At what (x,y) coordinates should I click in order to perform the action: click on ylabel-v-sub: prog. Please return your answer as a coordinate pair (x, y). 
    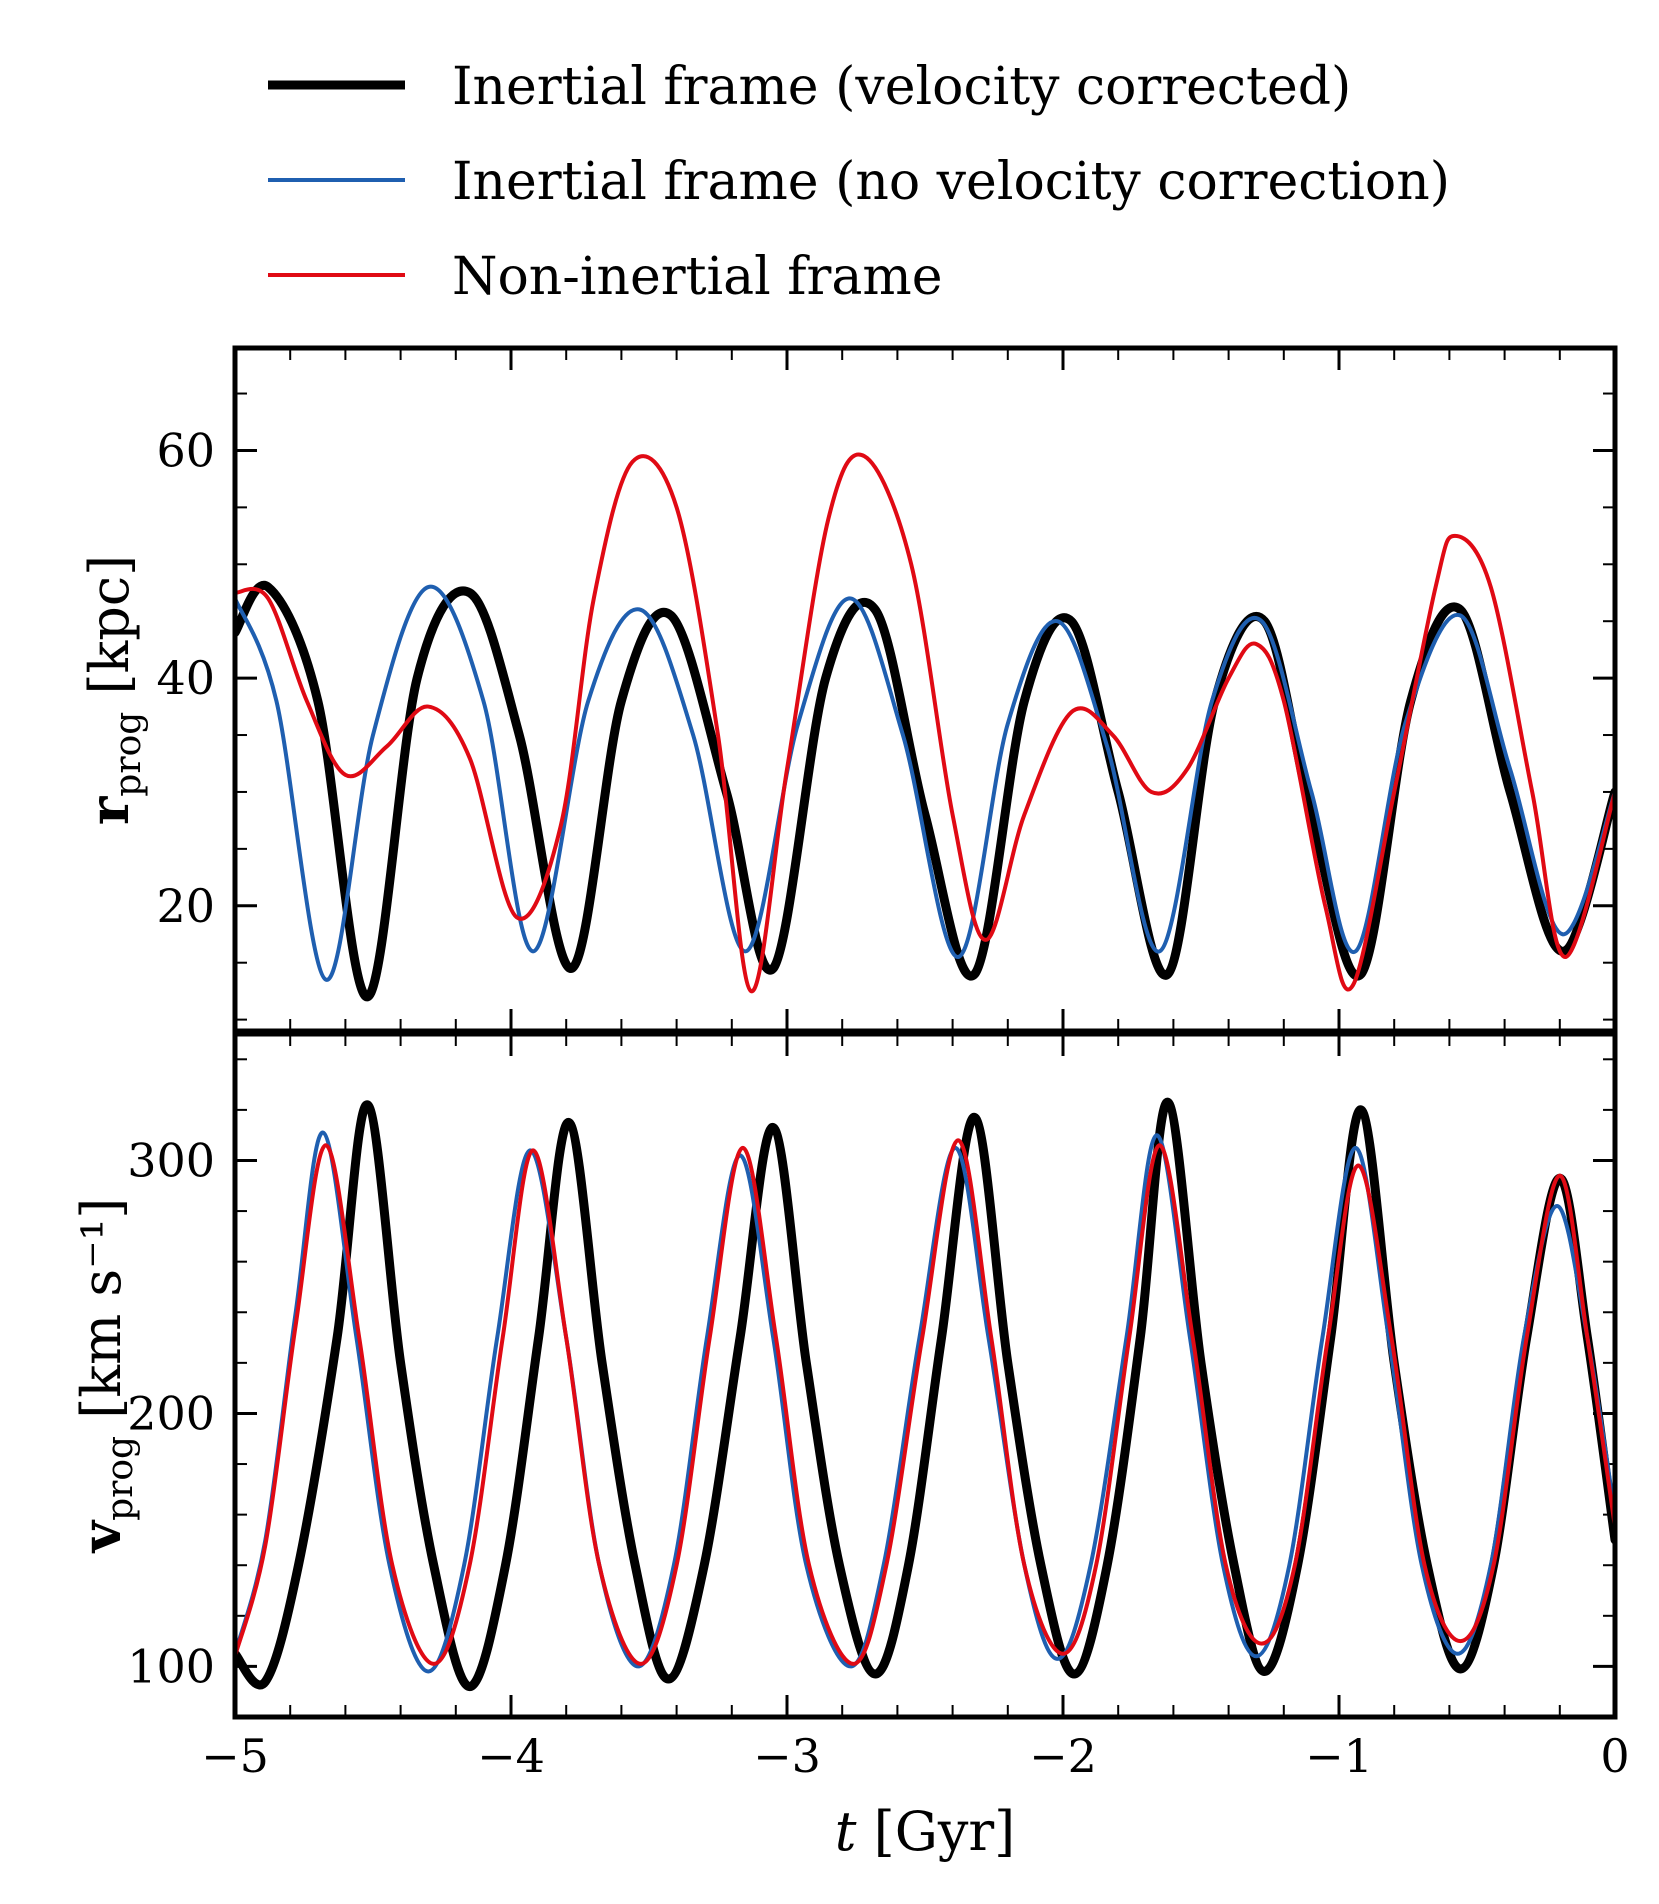
    Looking at the image, I should click on (120, 1478).